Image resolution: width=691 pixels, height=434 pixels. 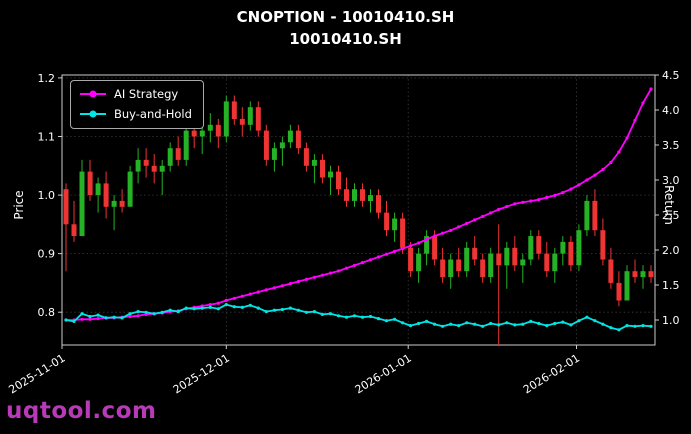 I want to click on svg-text: 2025-11-01, so click(x=36, y=374).